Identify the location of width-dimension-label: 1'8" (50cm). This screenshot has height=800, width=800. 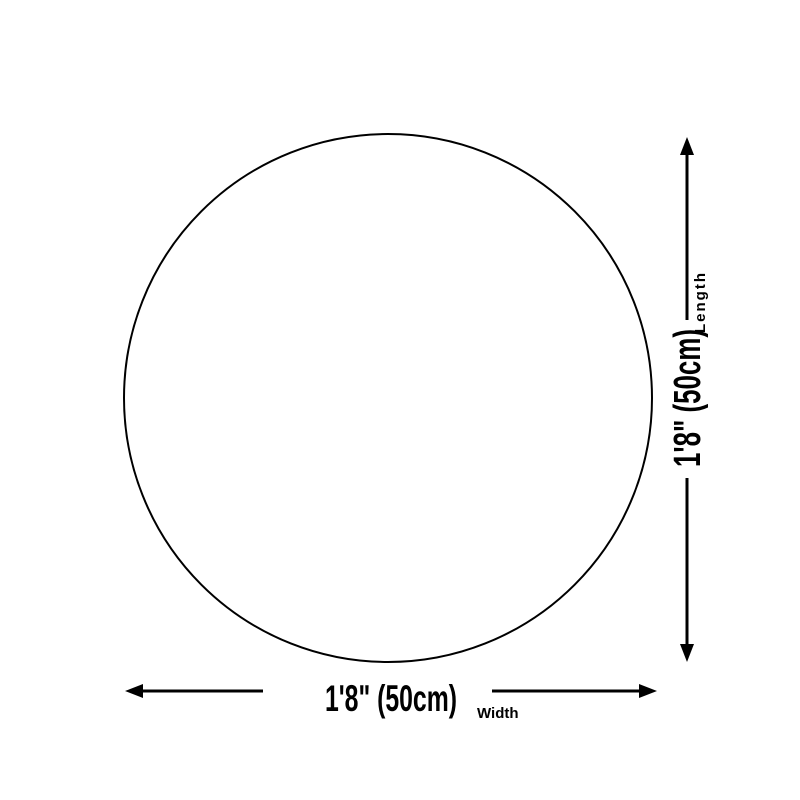
(391, 698).